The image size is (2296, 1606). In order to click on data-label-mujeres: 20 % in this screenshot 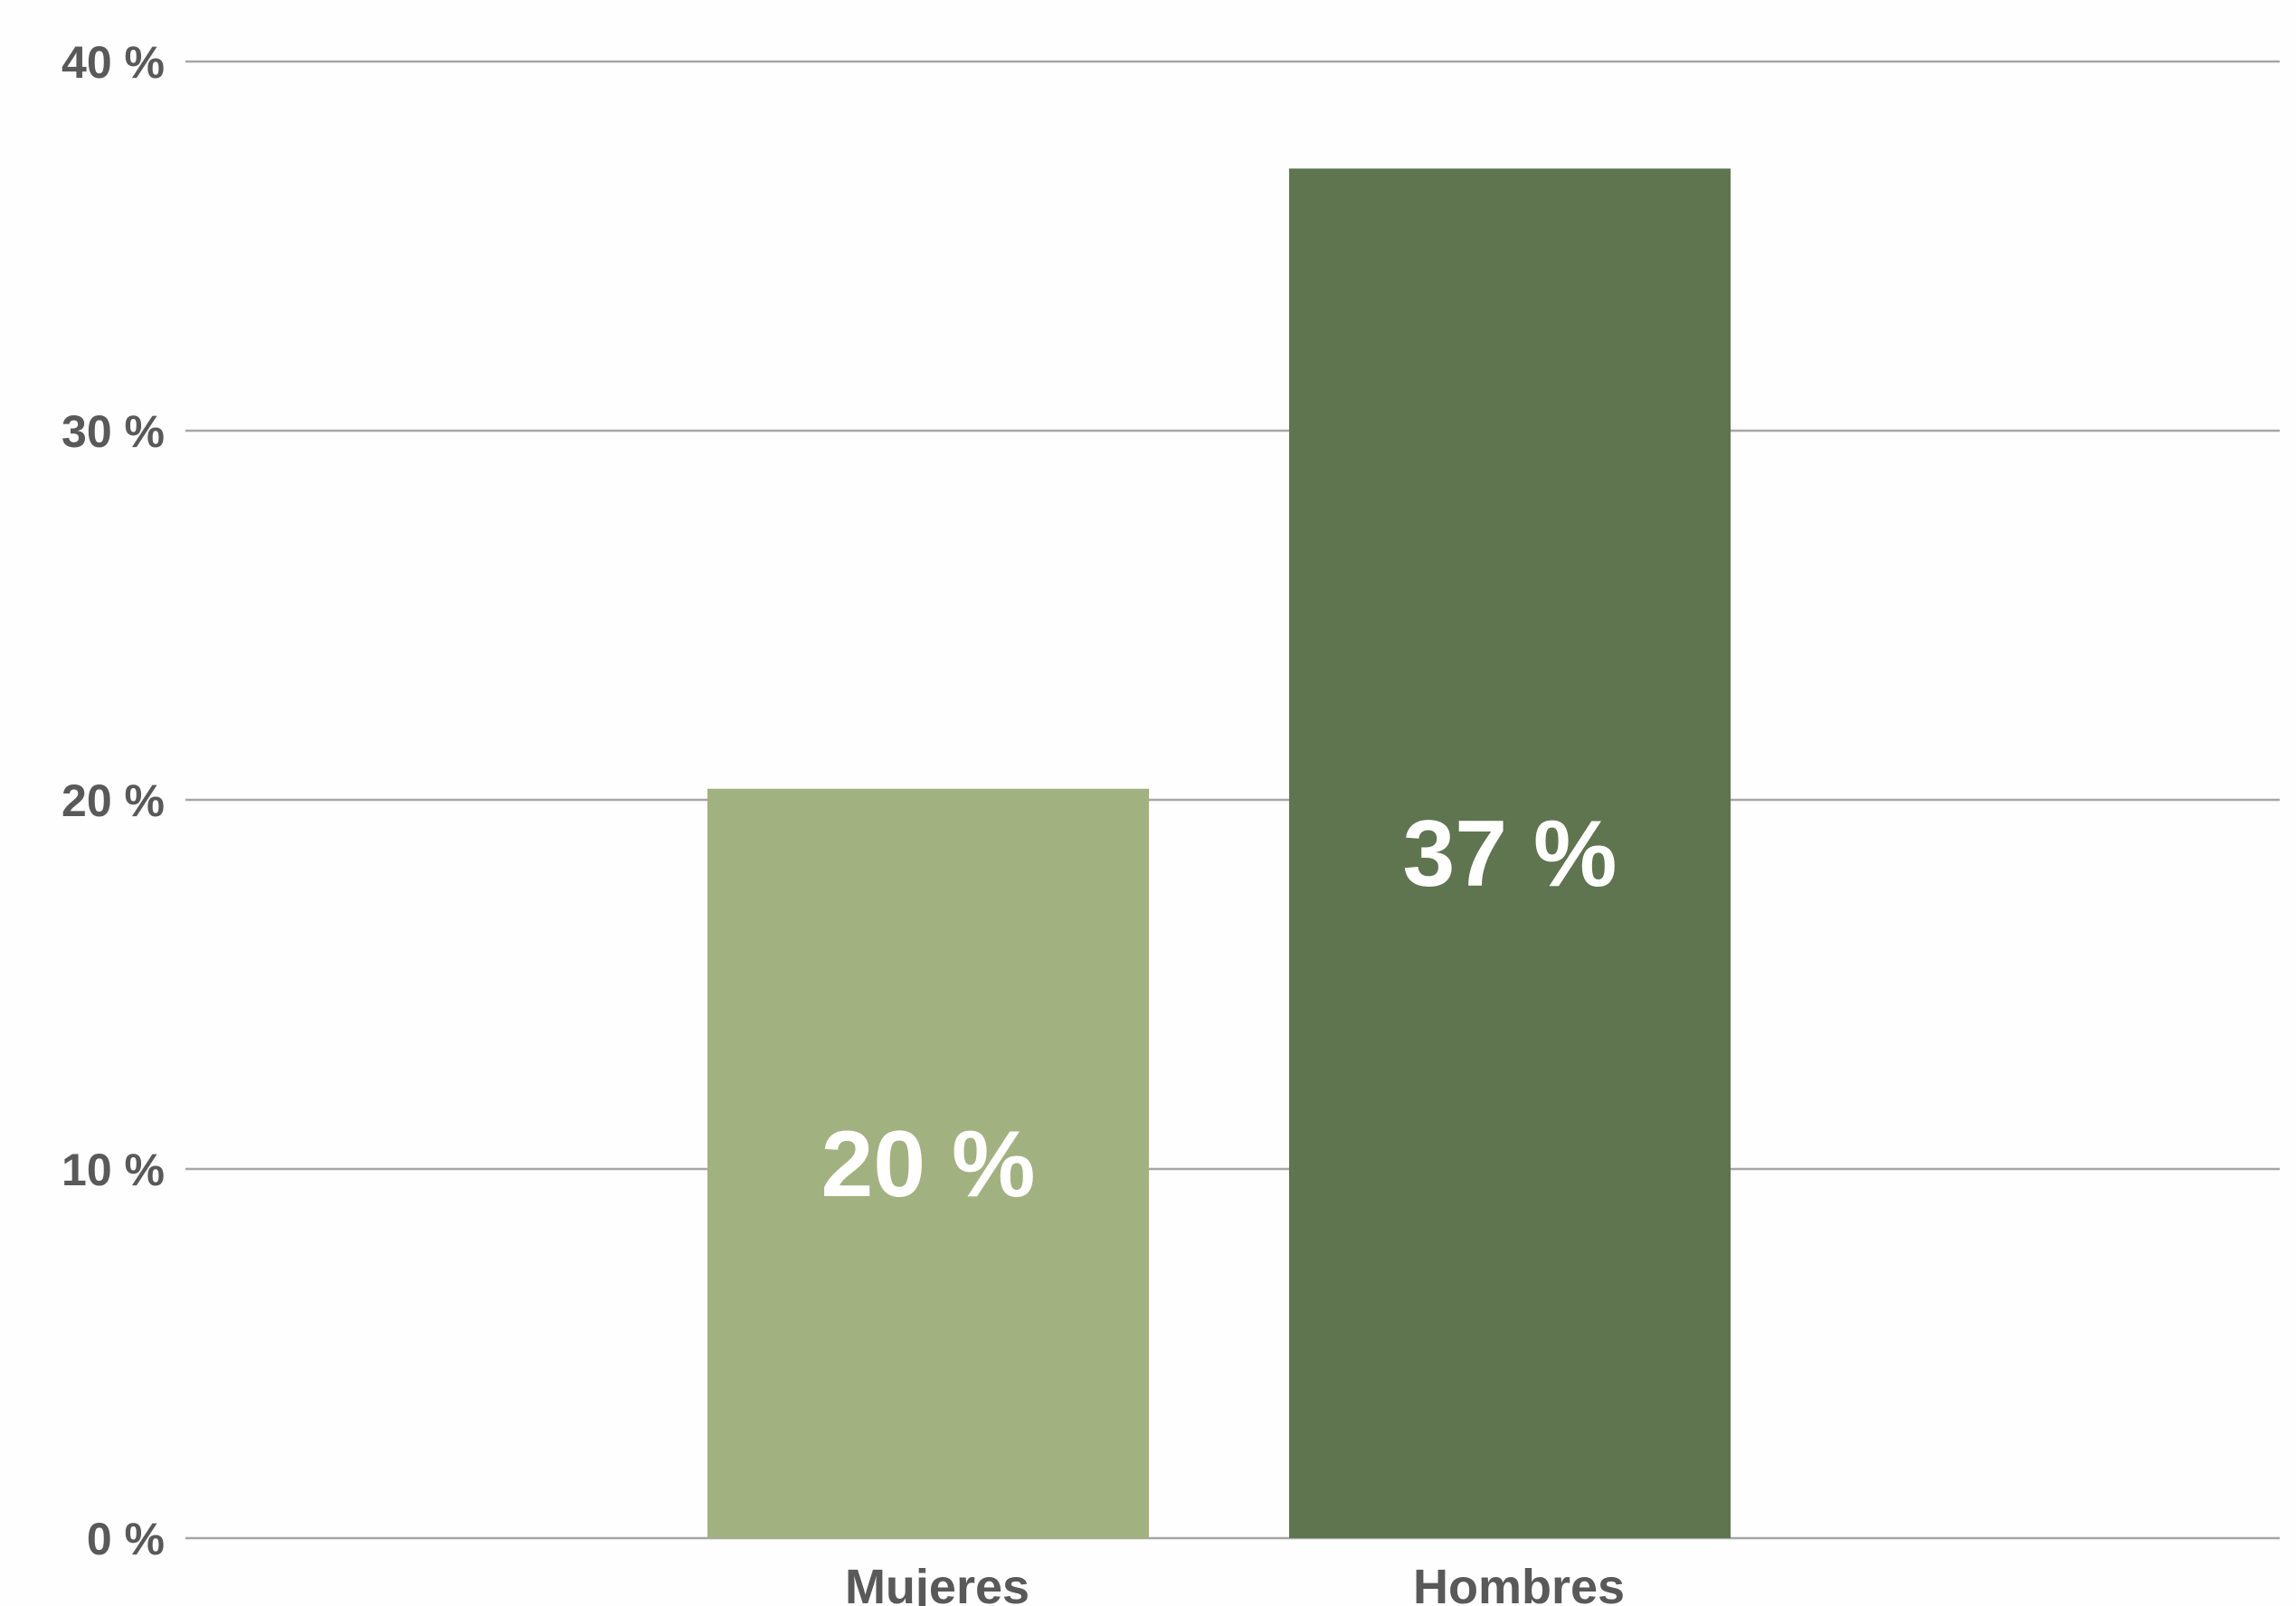, I will do `click(928, 1164)`.